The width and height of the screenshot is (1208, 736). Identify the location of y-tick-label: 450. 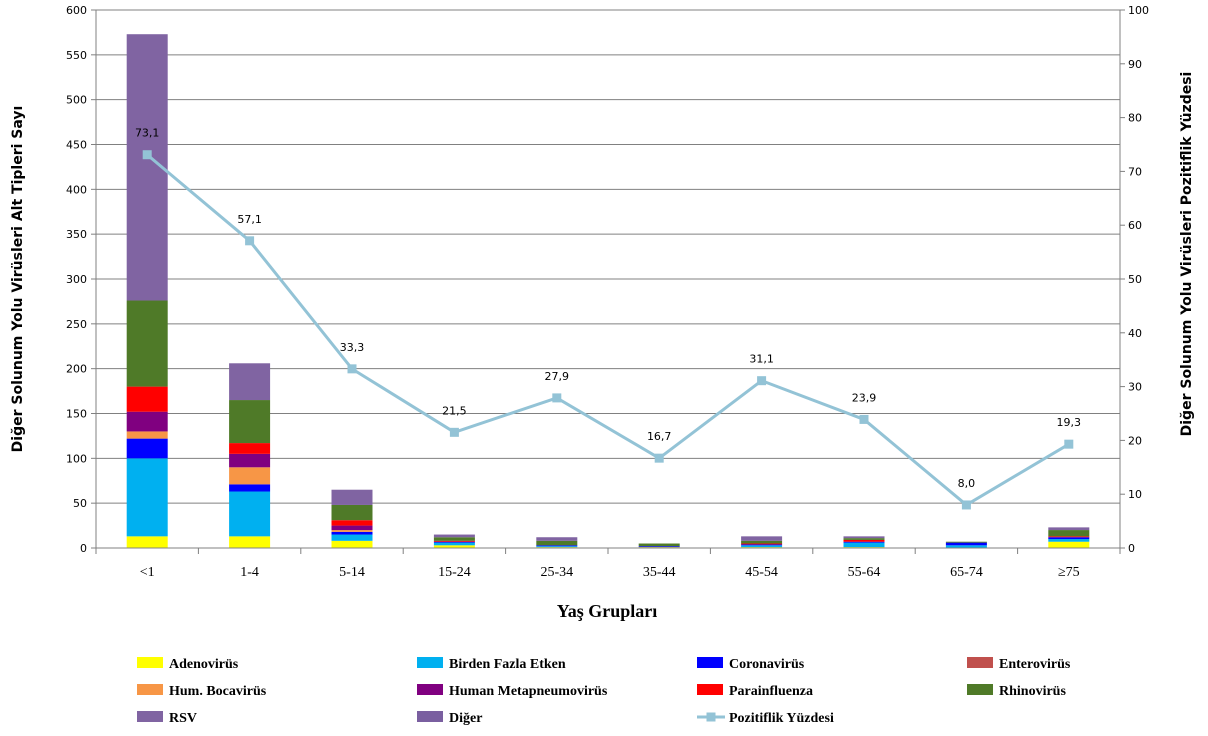
(76, 145).